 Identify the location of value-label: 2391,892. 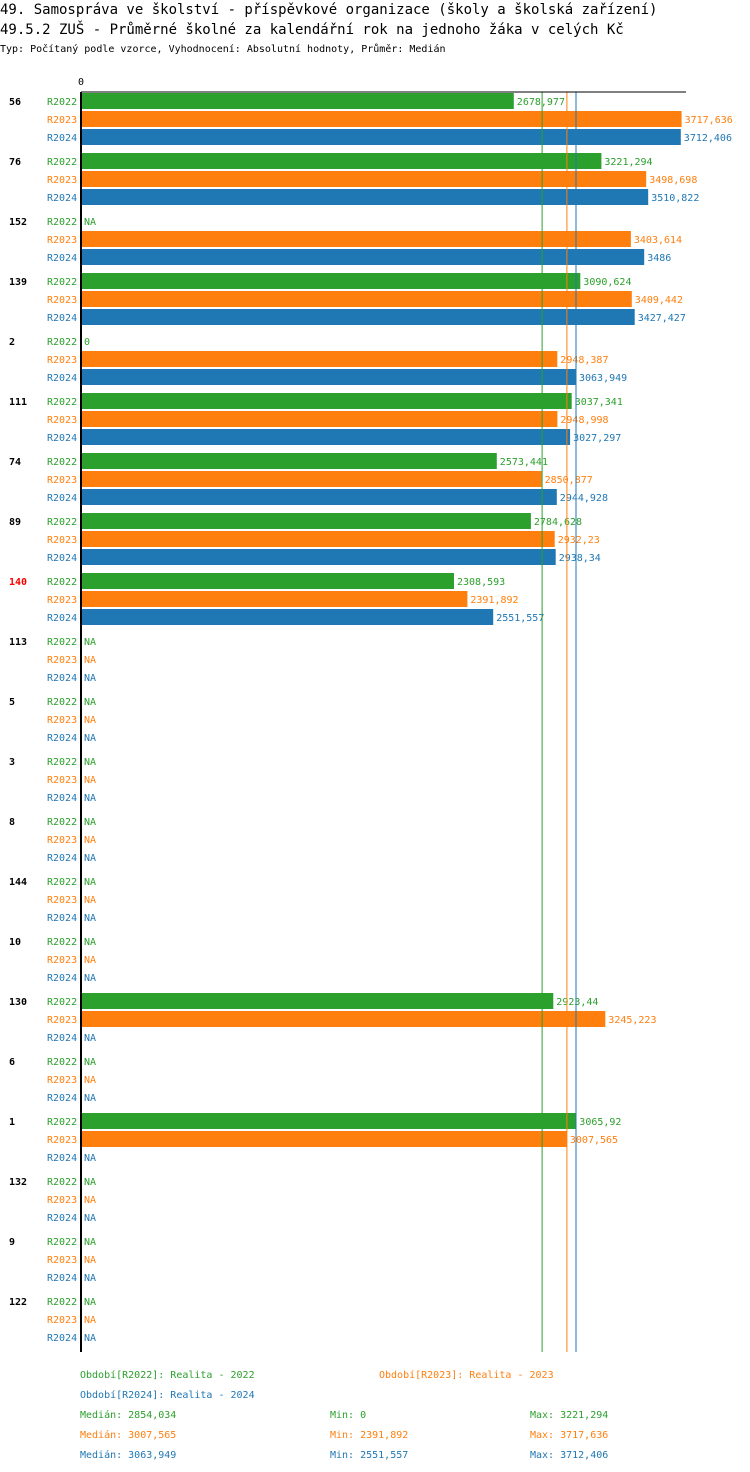
(494, 600).